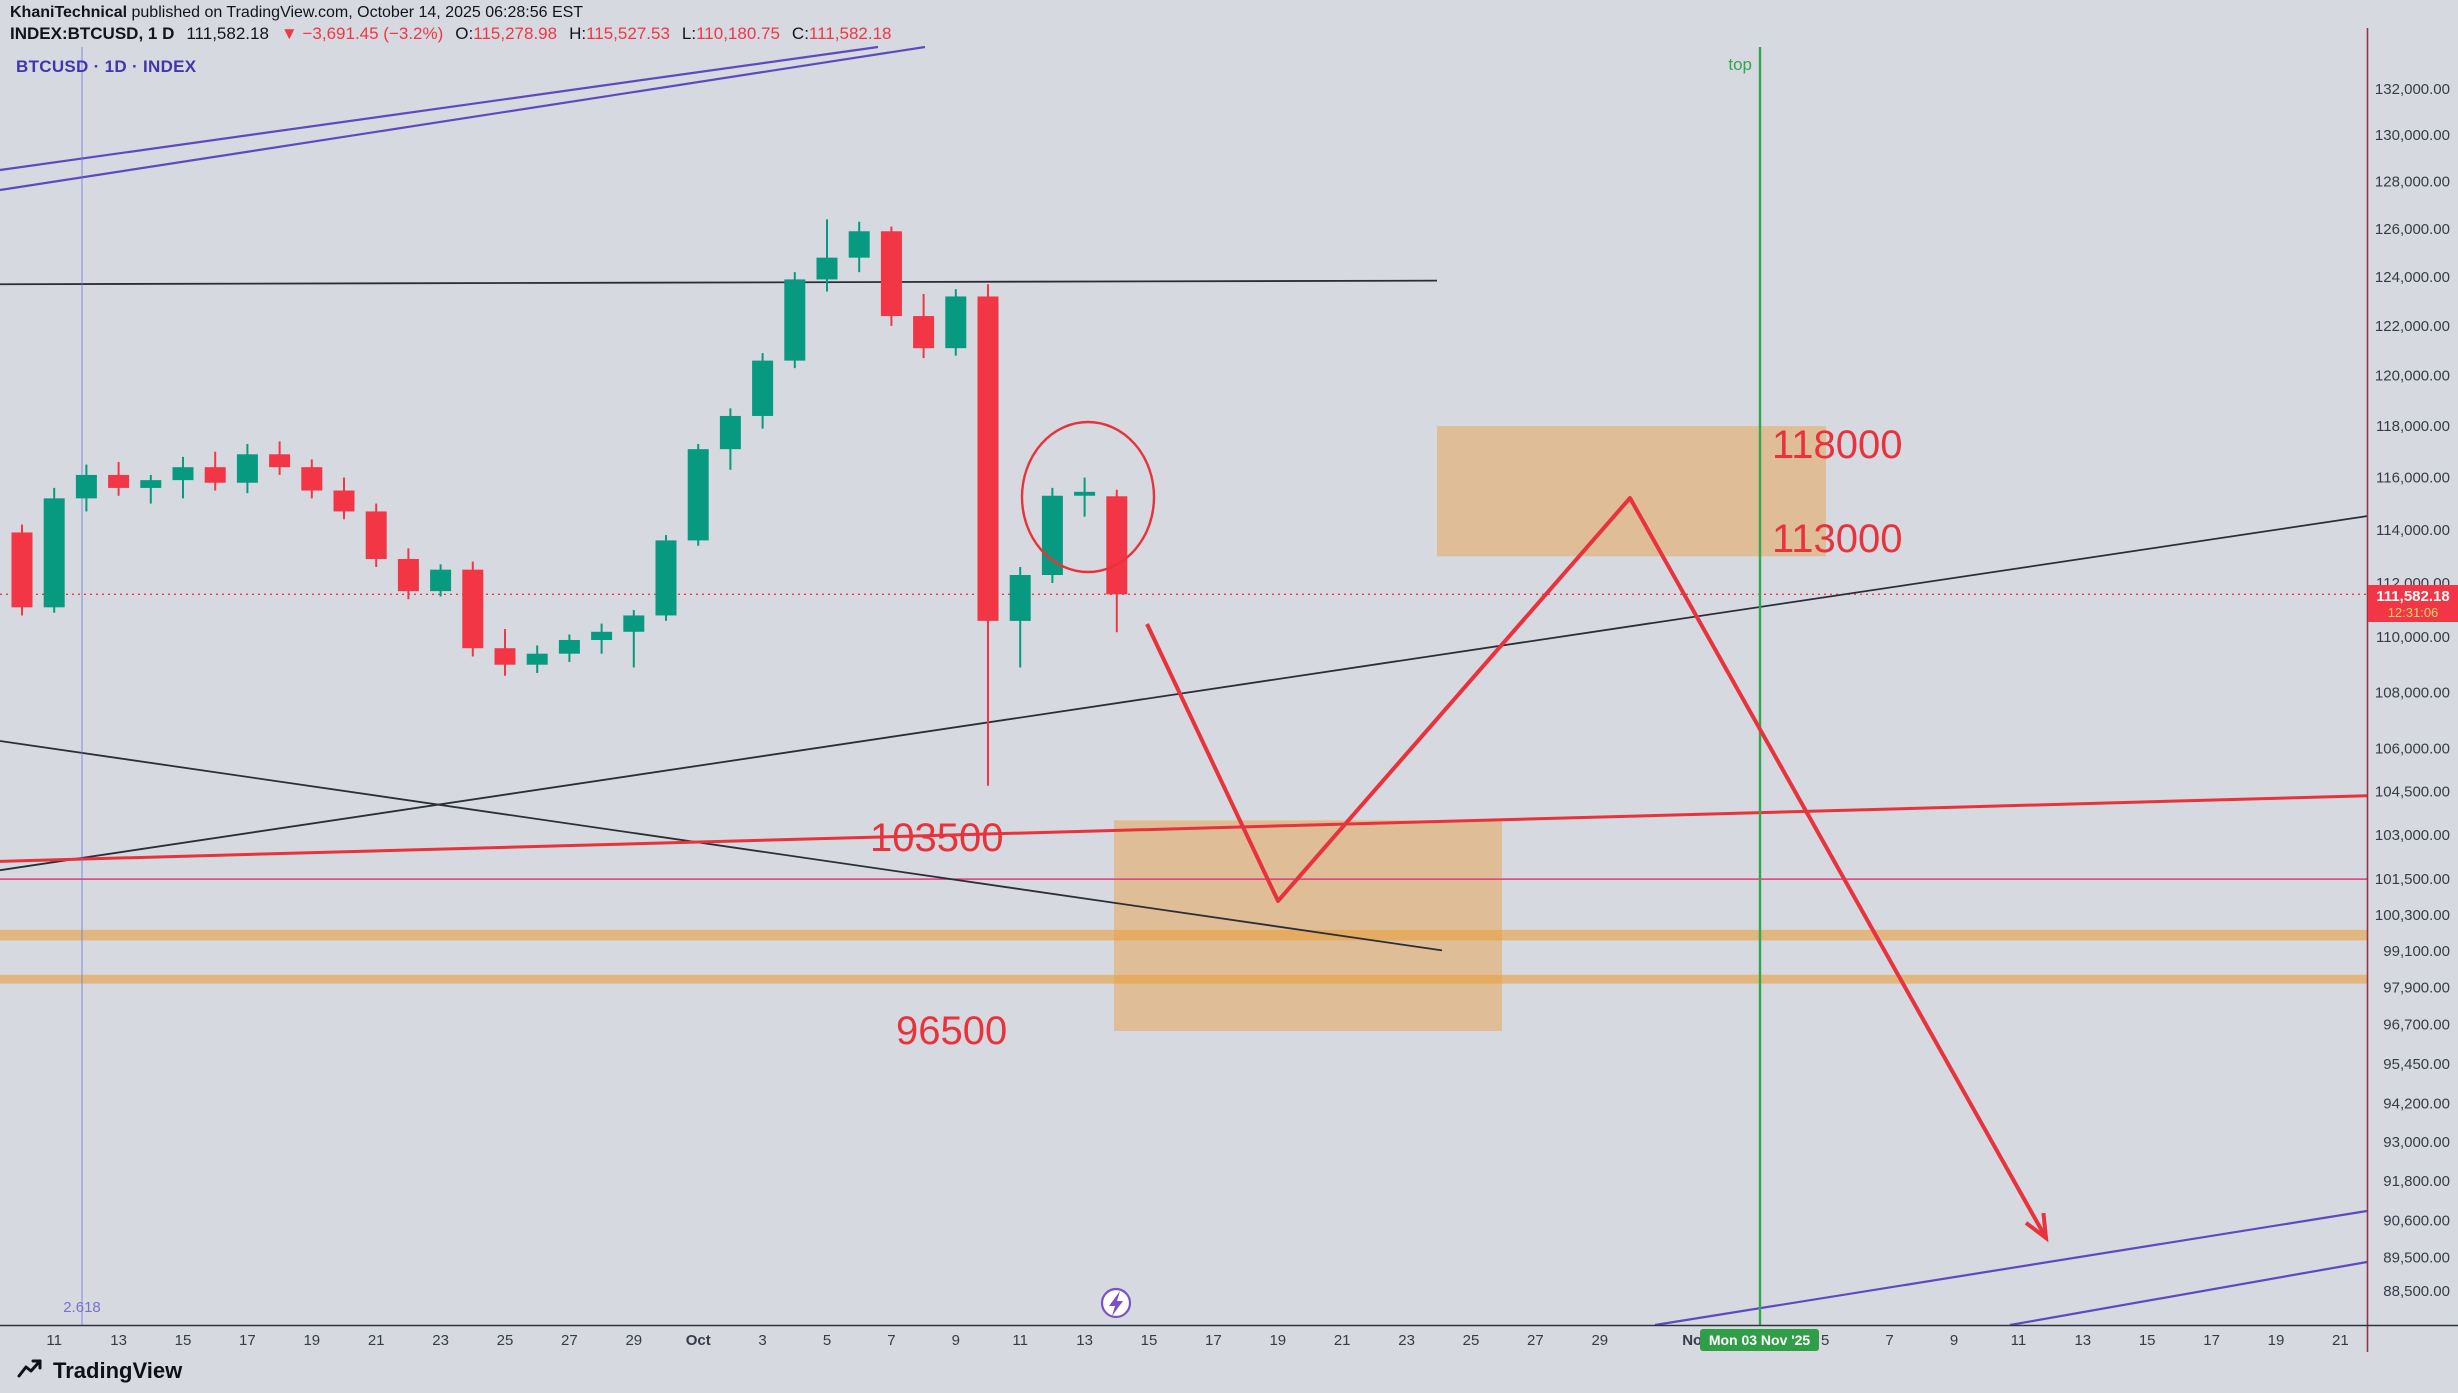  What do you see at coordinates (82, 1307) in the screenshot?
I see `fib-level-label: 2.618` at bounding box center [82, 1307].